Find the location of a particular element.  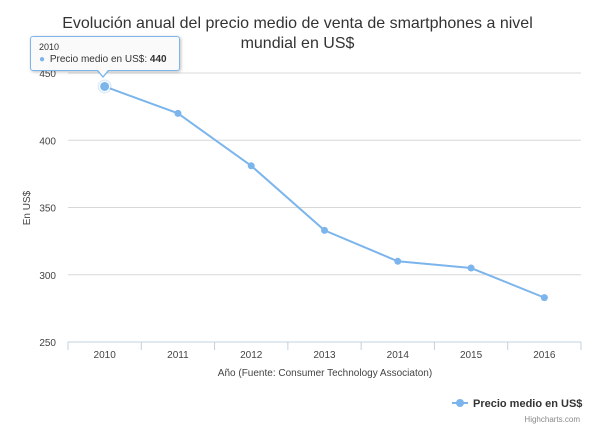

credits-link: Highcharts.com is located at coordinates (552, 419).